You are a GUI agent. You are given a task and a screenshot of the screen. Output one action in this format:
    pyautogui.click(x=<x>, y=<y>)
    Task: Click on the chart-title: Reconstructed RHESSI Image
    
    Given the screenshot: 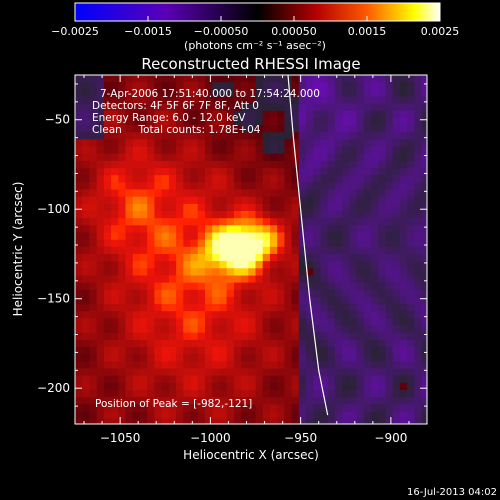 What is the action you would take?
    pyautogui.click(x=250, y=64)
    